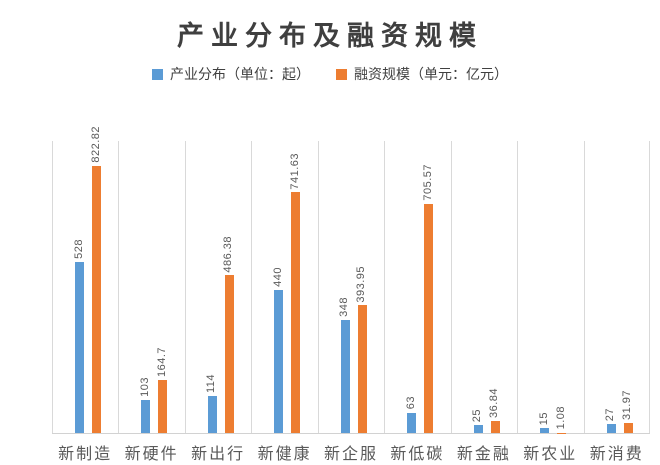 Image resolution: width=660 pixels, height=465 pixels. I want to click on legend-label-financing: 融资规模（单元：亿元）, so click(431, 74).